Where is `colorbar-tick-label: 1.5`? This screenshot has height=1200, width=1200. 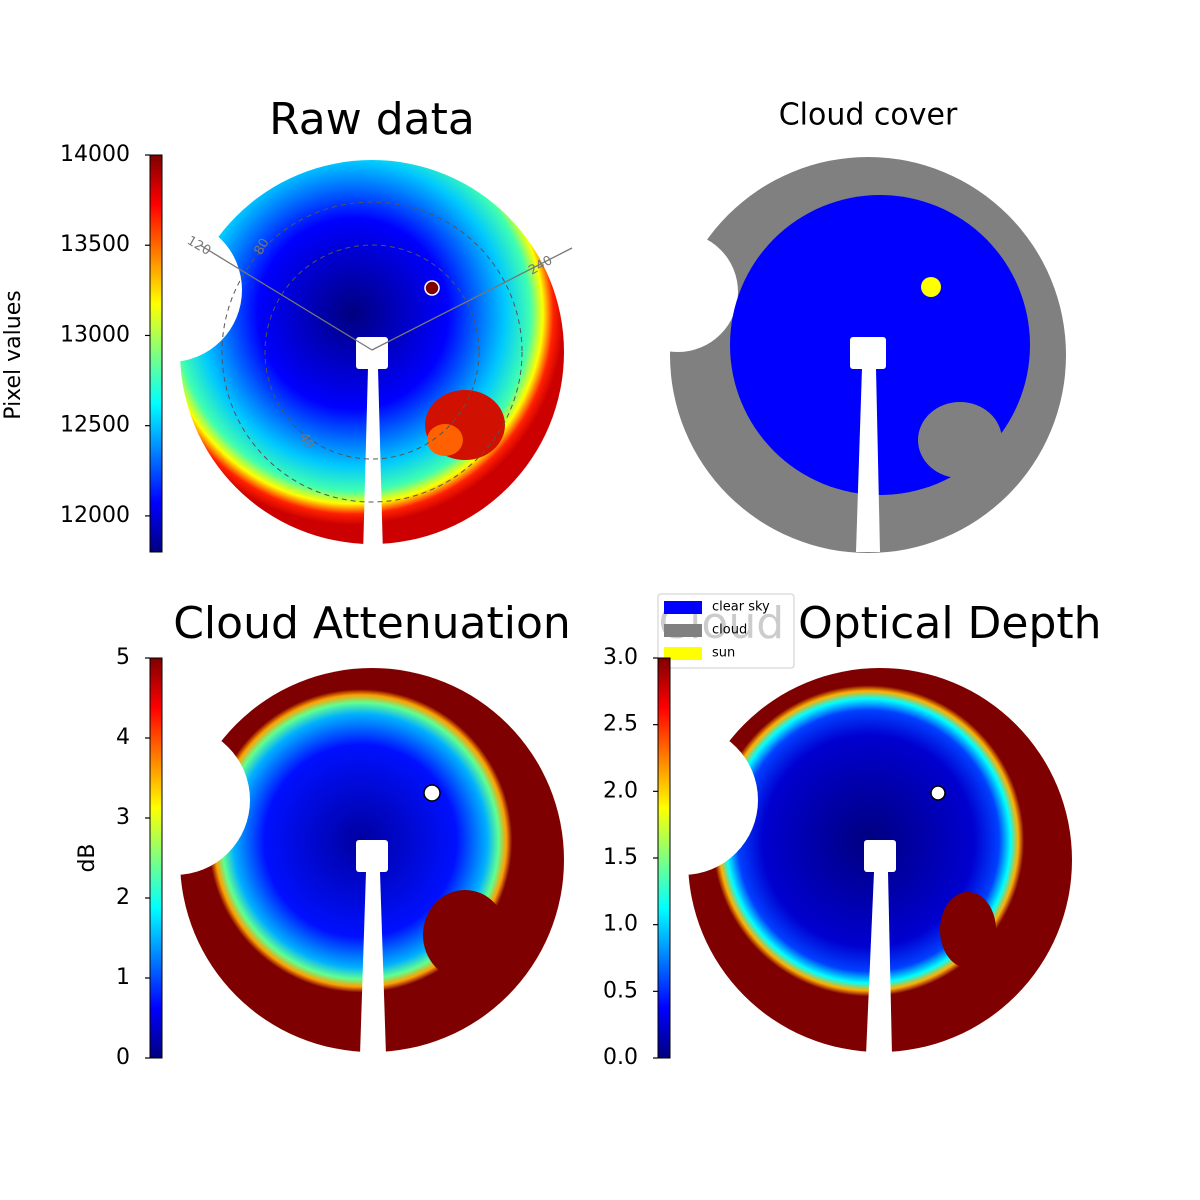 colorbar-tick-label: 1.5 is located at coordinates (620, 857).